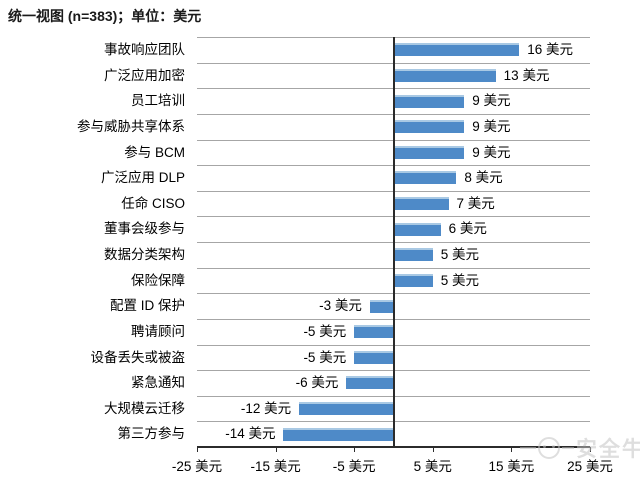  I want to click on value-label: 7 美元, so click(475, 203).